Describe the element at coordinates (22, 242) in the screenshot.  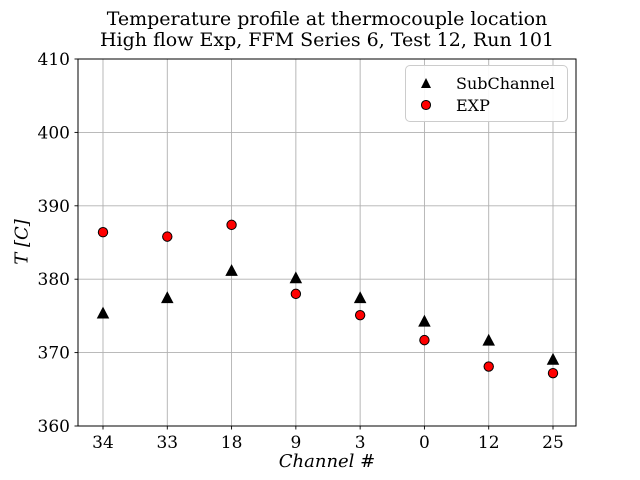
I see `y-axis-label: T [C]` at that location.